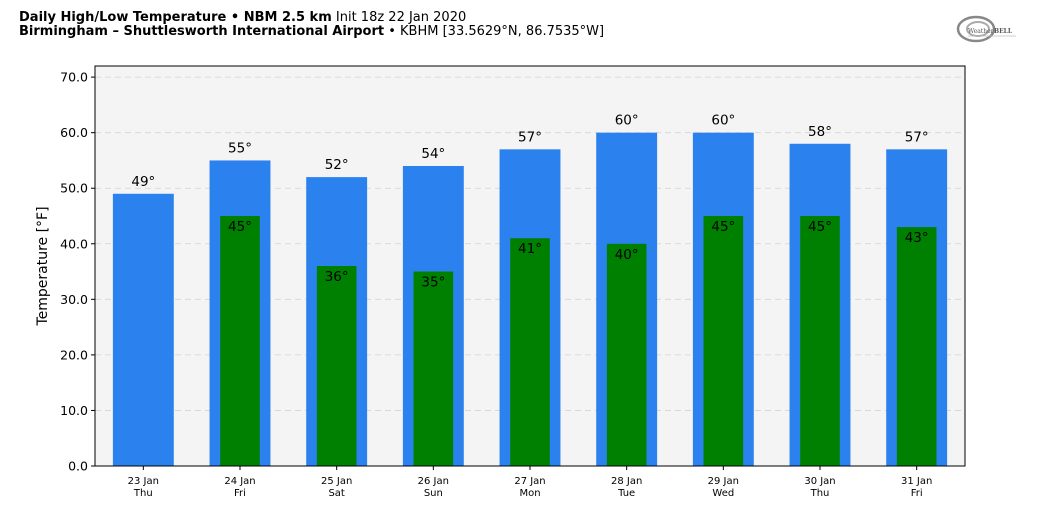 The height and width of the screenshot is (516, 1040). Describe the element at coordinates (74, 299) in the screenshot. I see `y-tick-label: 30.0` at that location.